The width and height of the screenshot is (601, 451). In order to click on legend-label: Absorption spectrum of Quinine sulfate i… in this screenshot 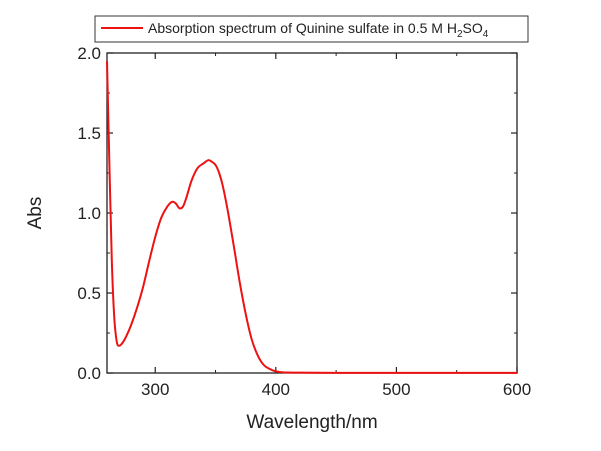, I will do `click(318, 30)`.